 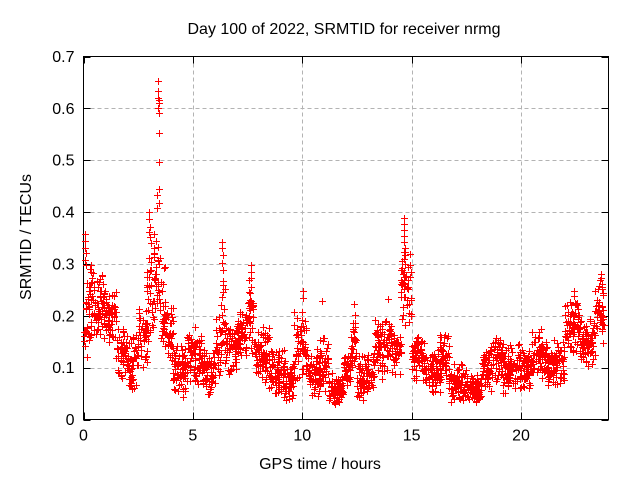 What do you see at coordinates (83, 436) in the screenshot?
I see `x-tick-label: 0` at bounding box center [83, 436].